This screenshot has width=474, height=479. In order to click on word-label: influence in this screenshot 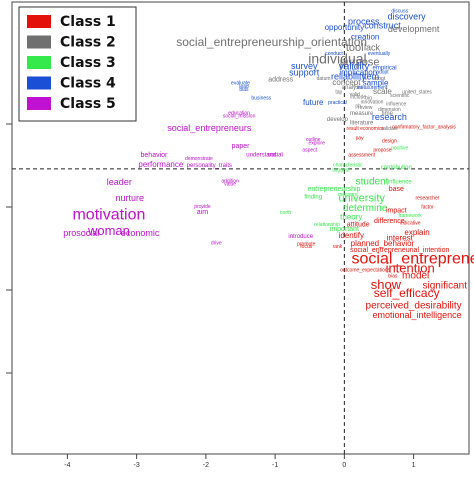, I will do `click(400, 183)`.